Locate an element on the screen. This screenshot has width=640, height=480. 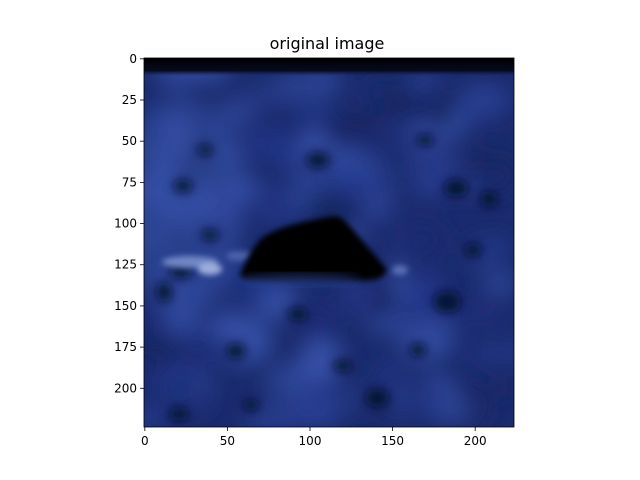
x-tick-label: 50 is located at coordinates (227, 441).